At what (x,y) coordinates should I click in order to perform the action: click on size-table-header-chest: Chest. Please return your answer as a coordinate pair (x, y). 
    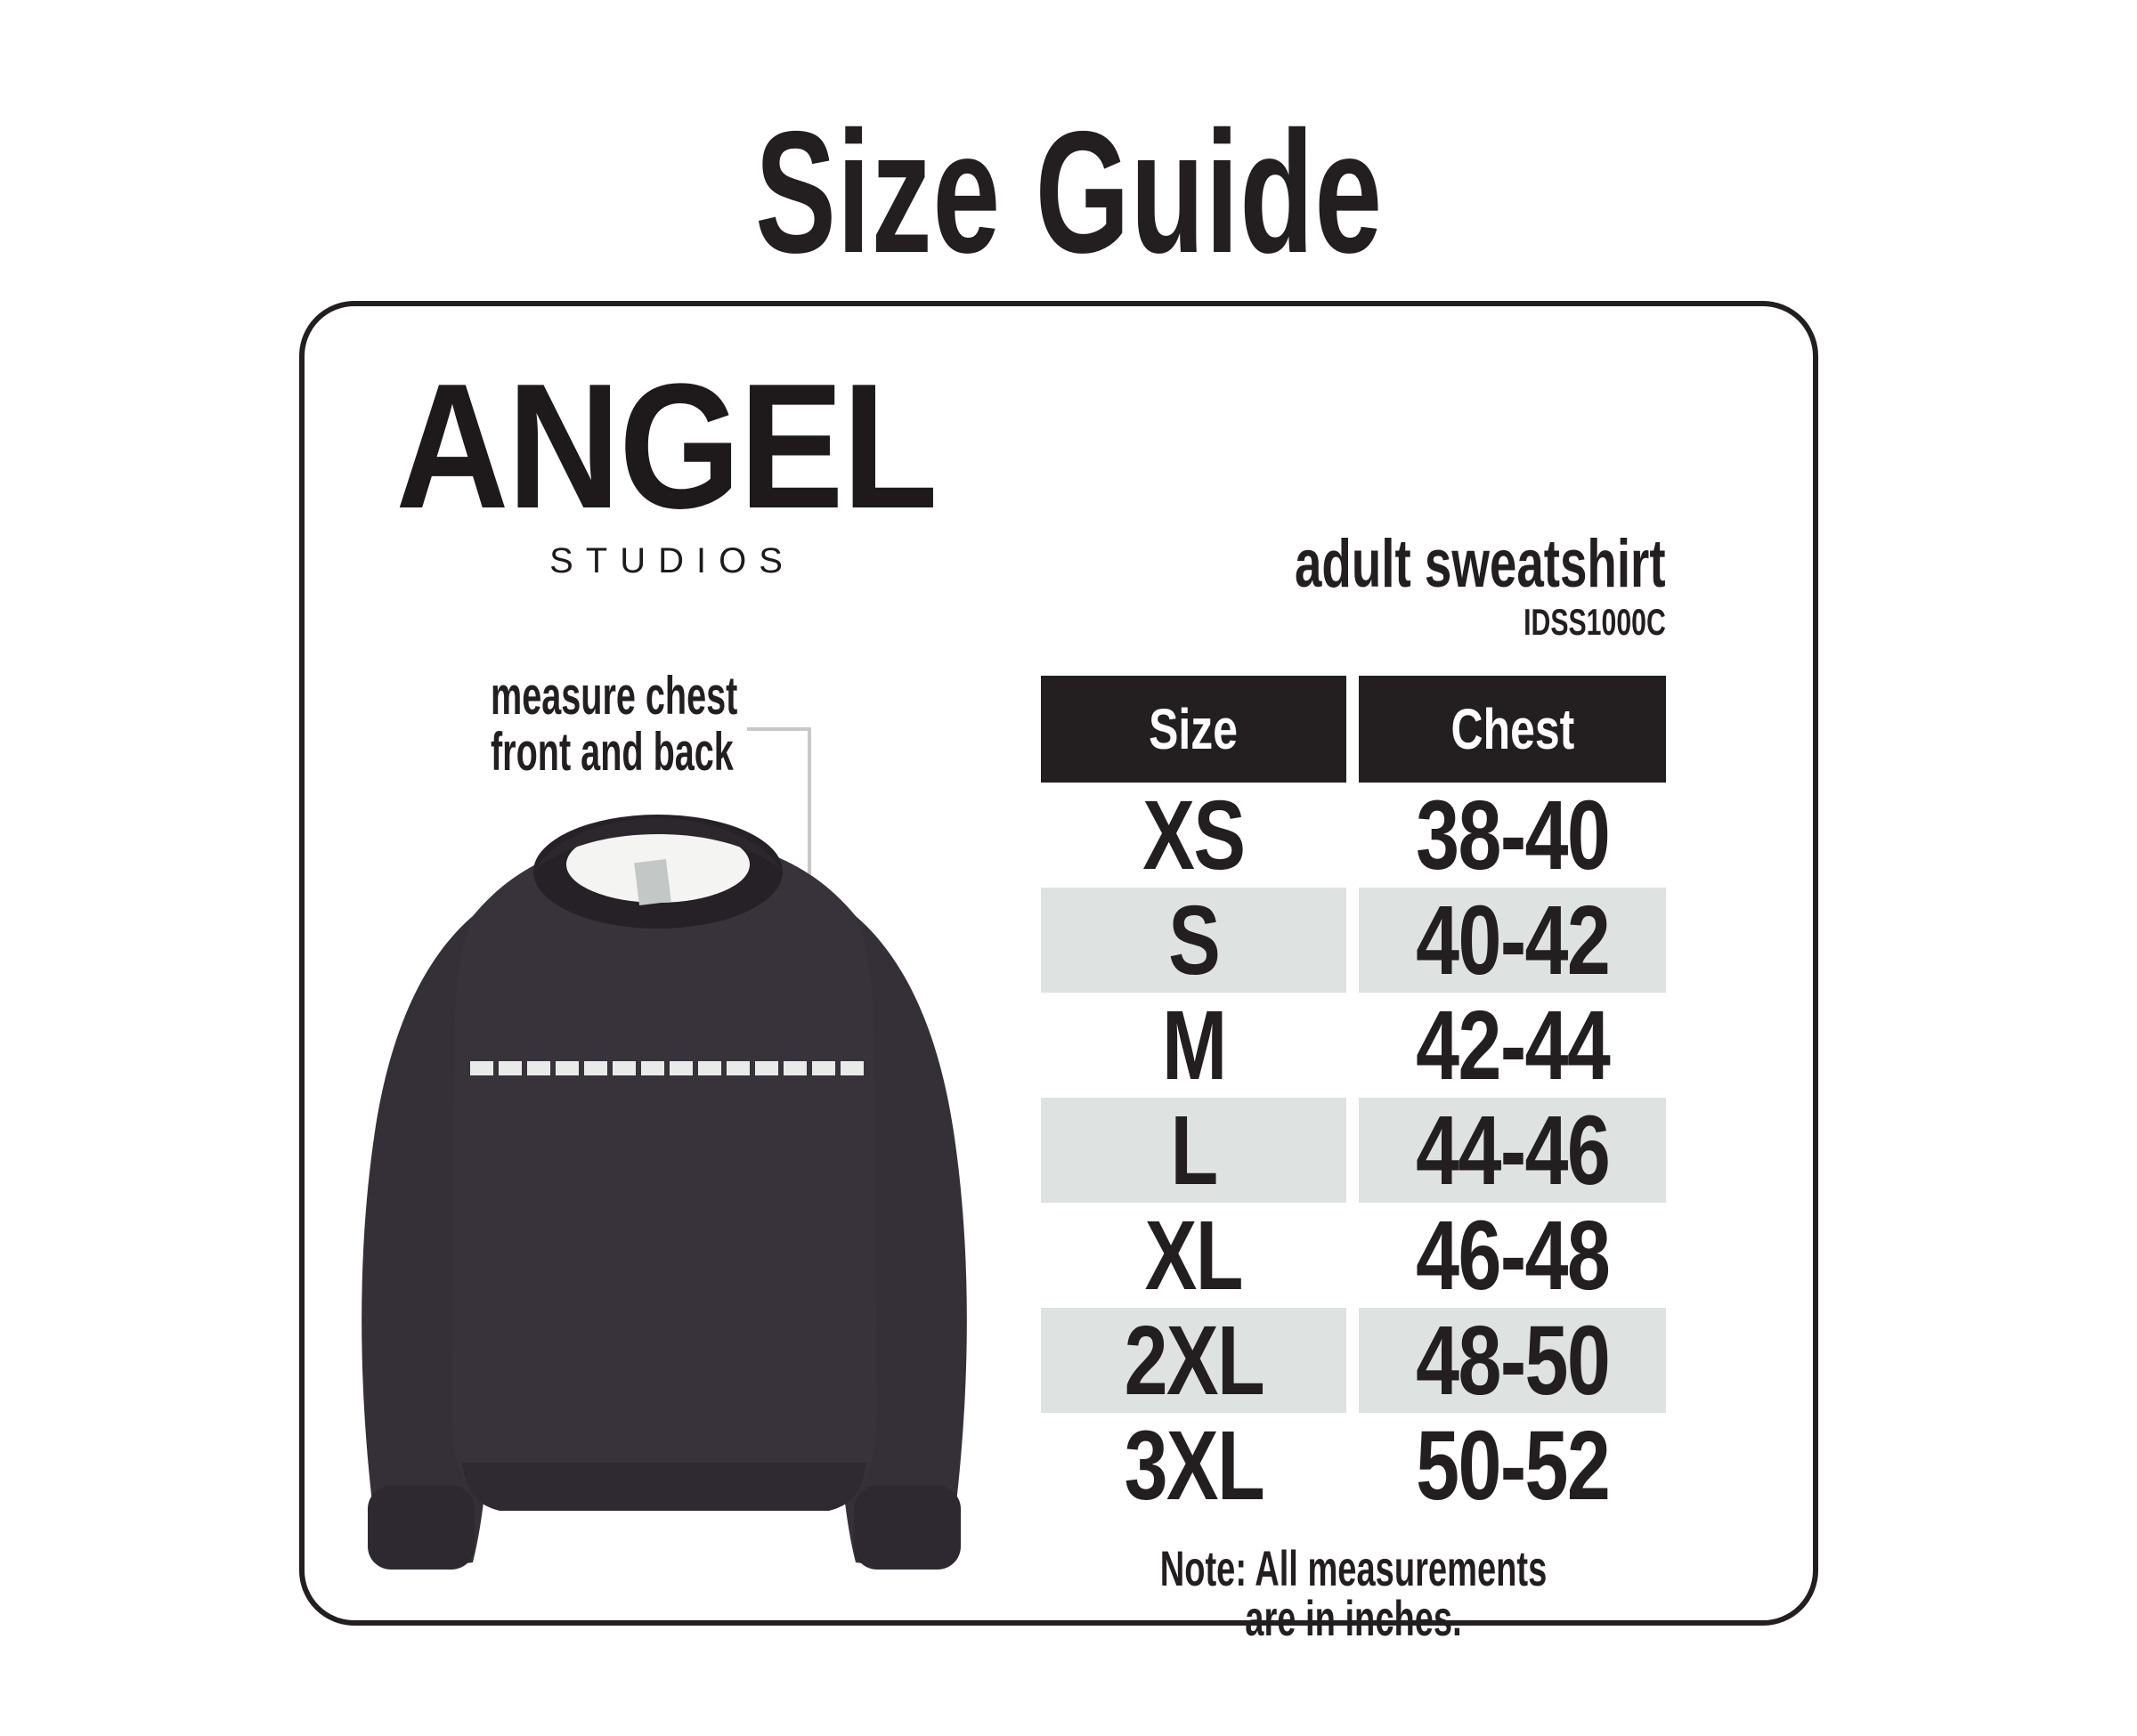
    Looking at the image, I should click on (1512, 729).